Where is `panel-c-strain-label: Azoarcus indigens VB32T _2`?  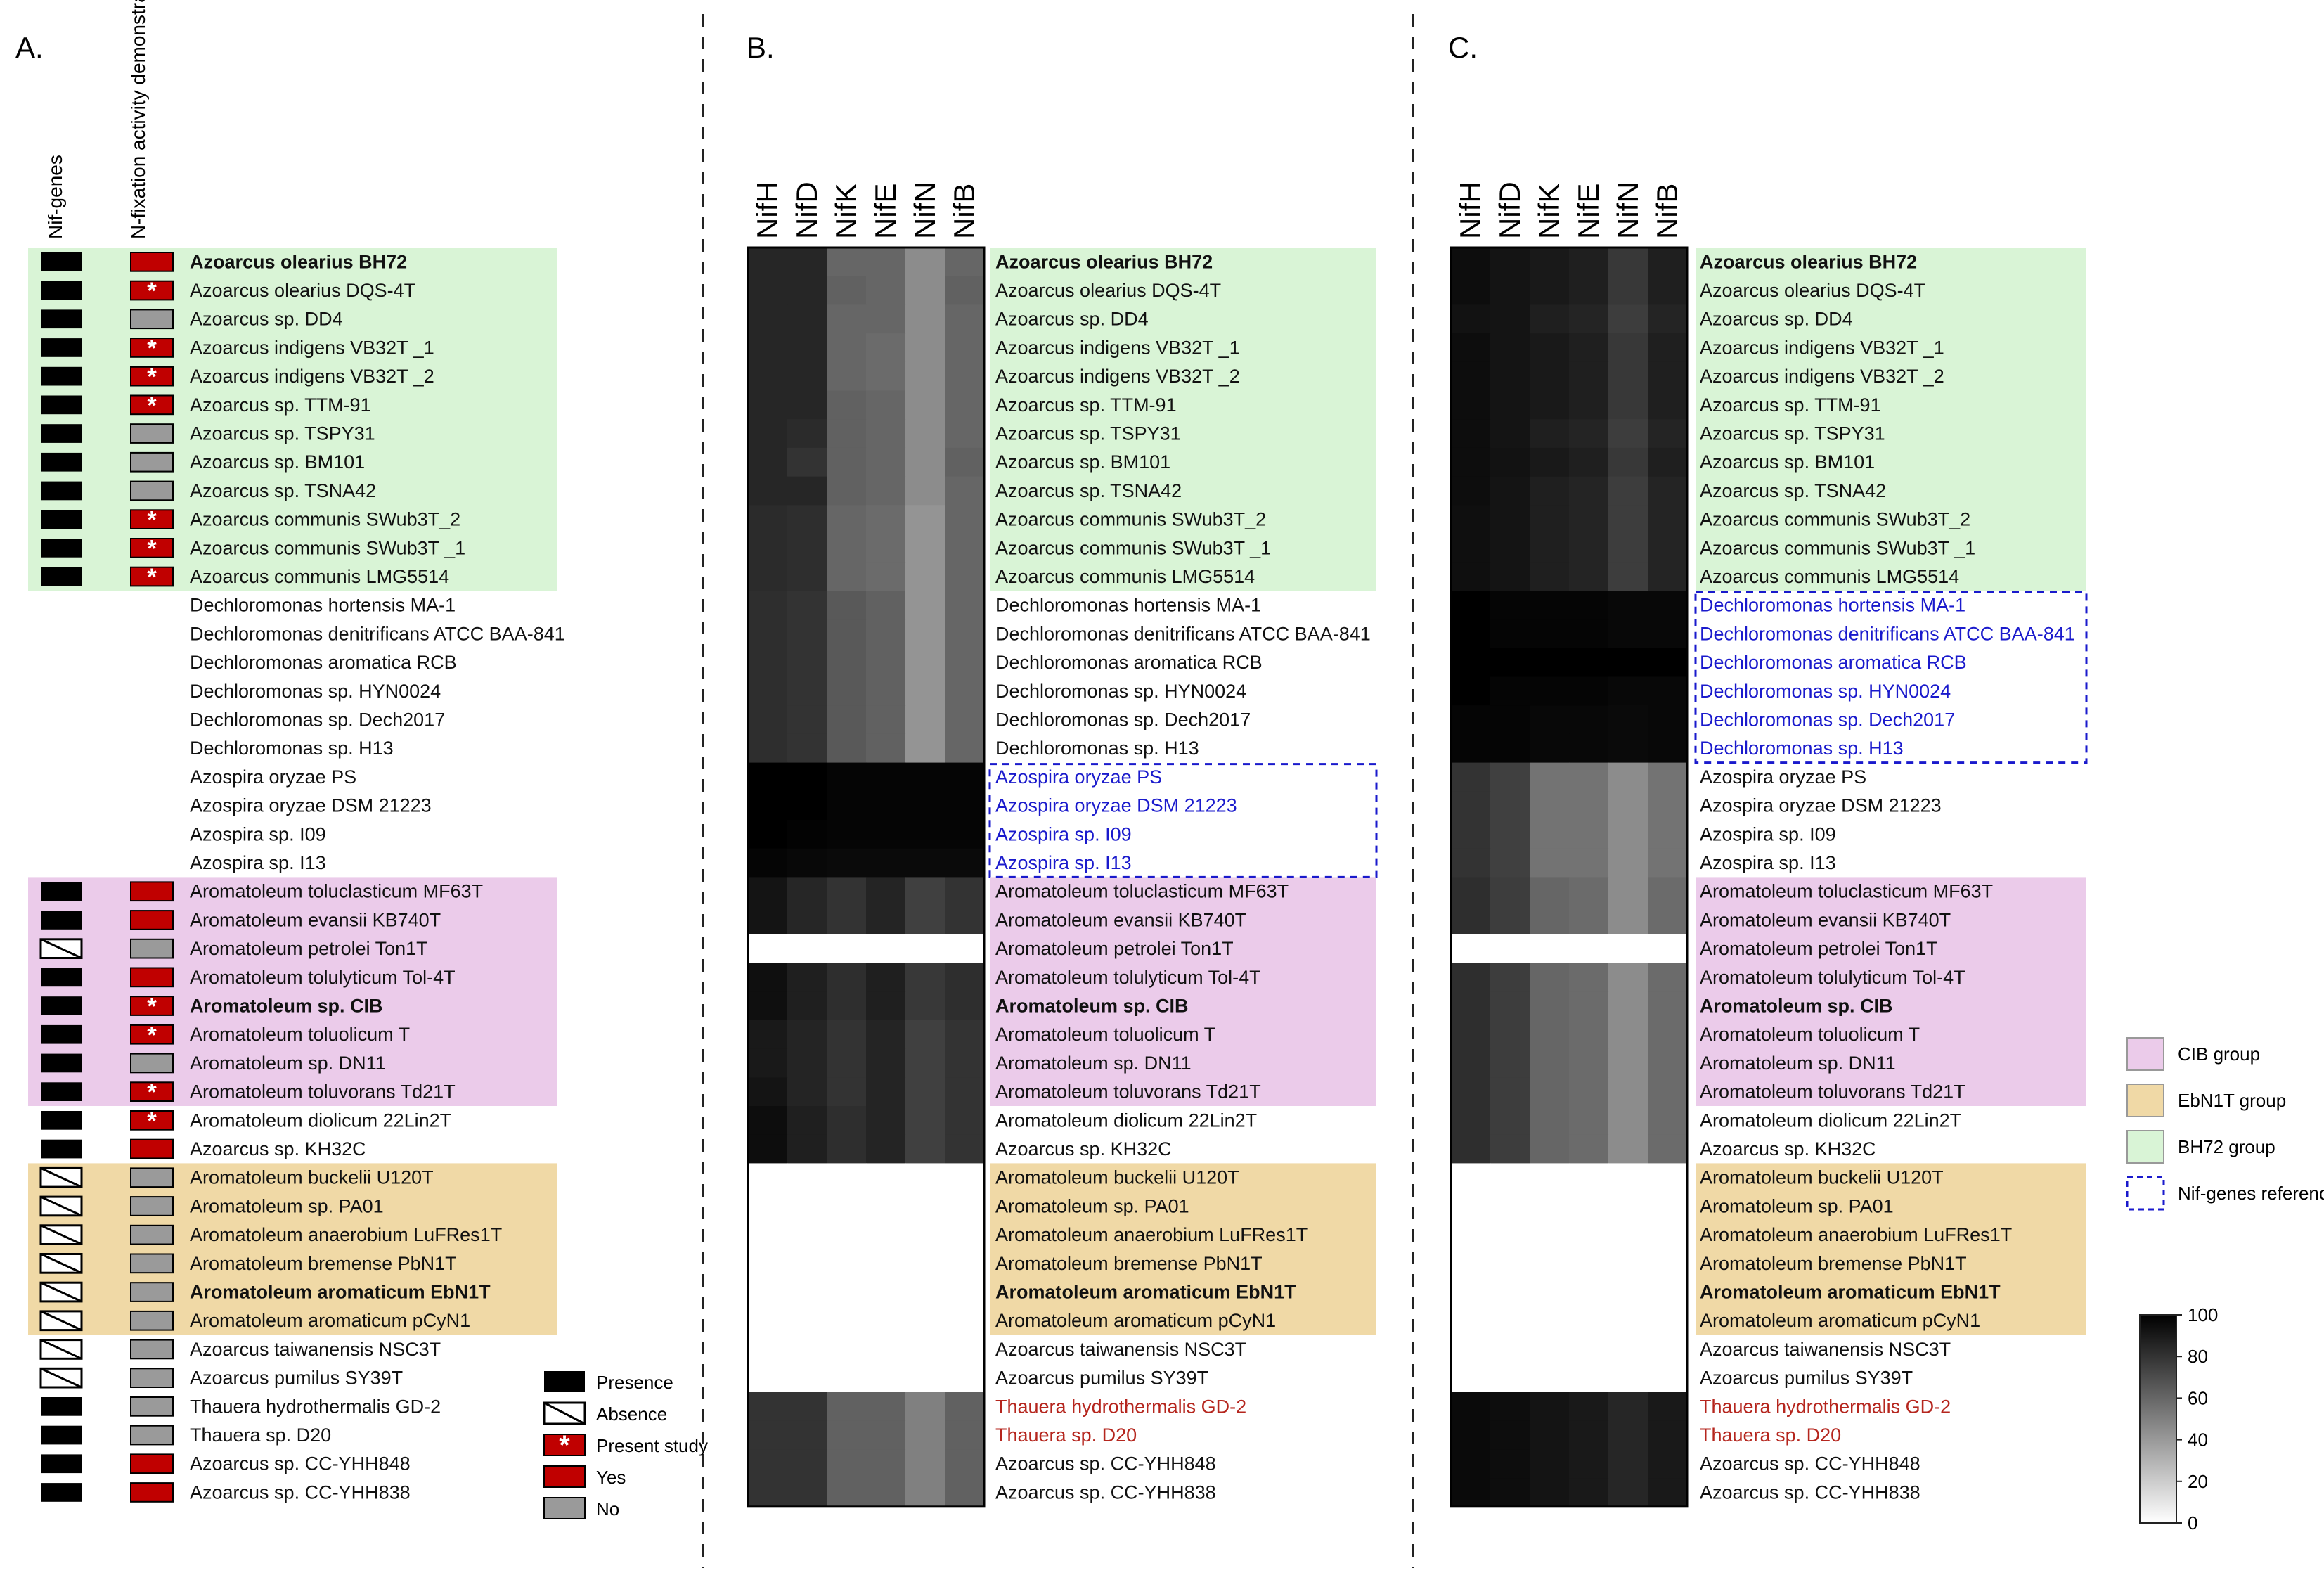
panel-c-strain-label: Azoarcus indigens VB32T _2 is located at coordinates (1822, 376).